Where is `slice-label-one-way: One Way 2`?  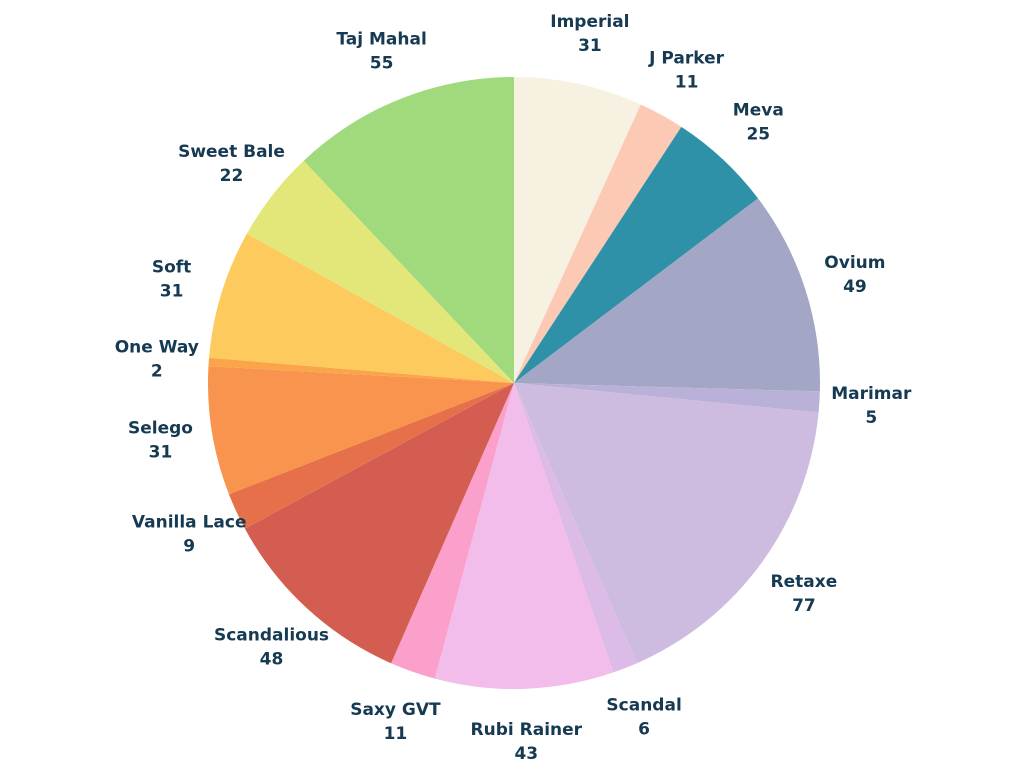 slice-label-one-way: One Way 2 is located at coordinates (157, 359).